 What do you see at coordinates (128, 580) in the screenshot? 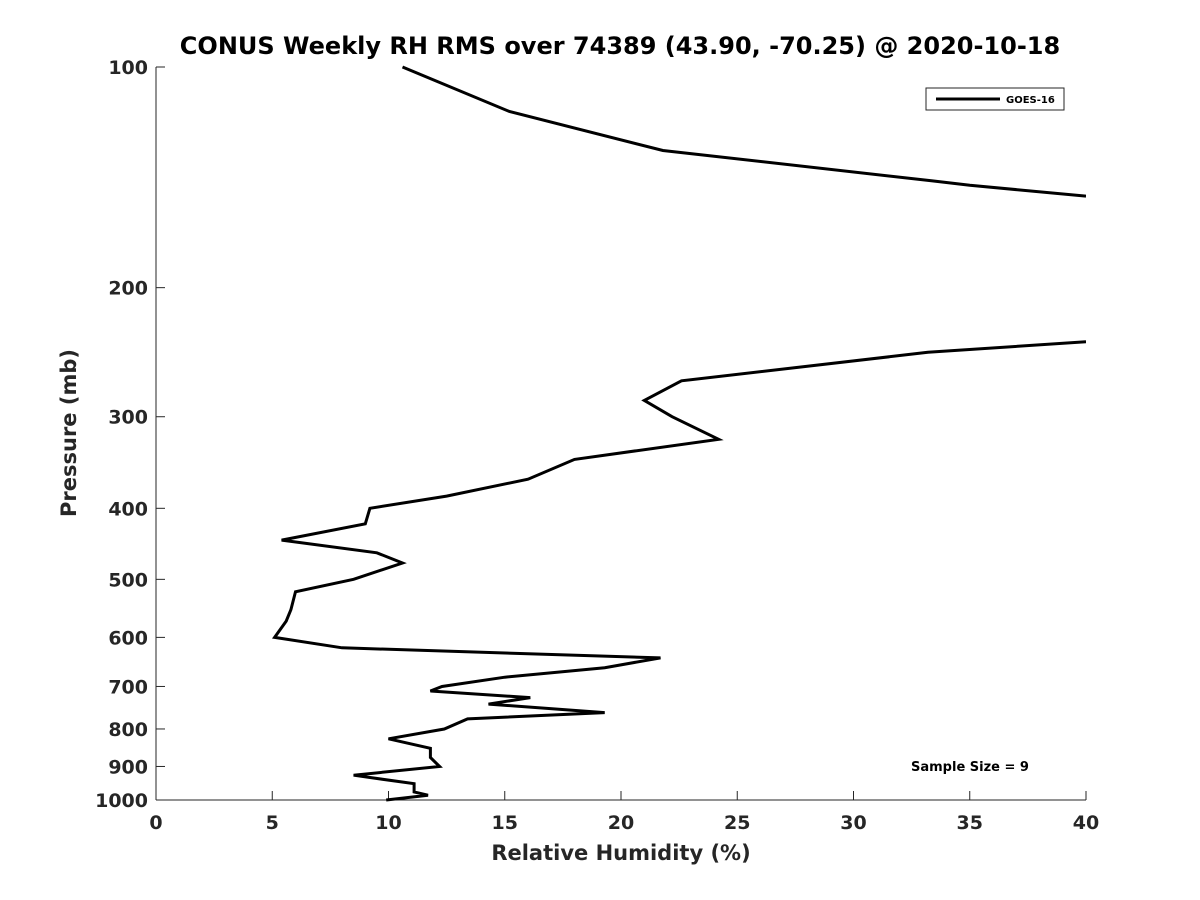
I see `y-tick-label: 500` at bounding box center [128, 580].